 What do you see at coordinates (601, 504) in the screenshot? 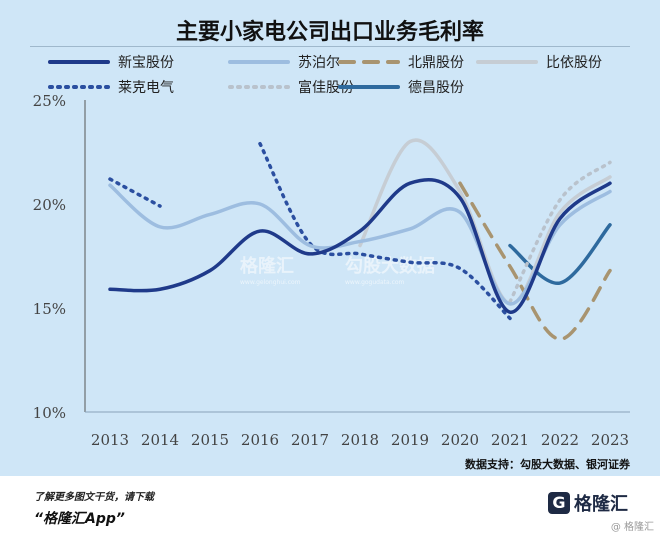
I see `gelonghui-logo-text: 格隆汇` at bounding box center [601, 504].